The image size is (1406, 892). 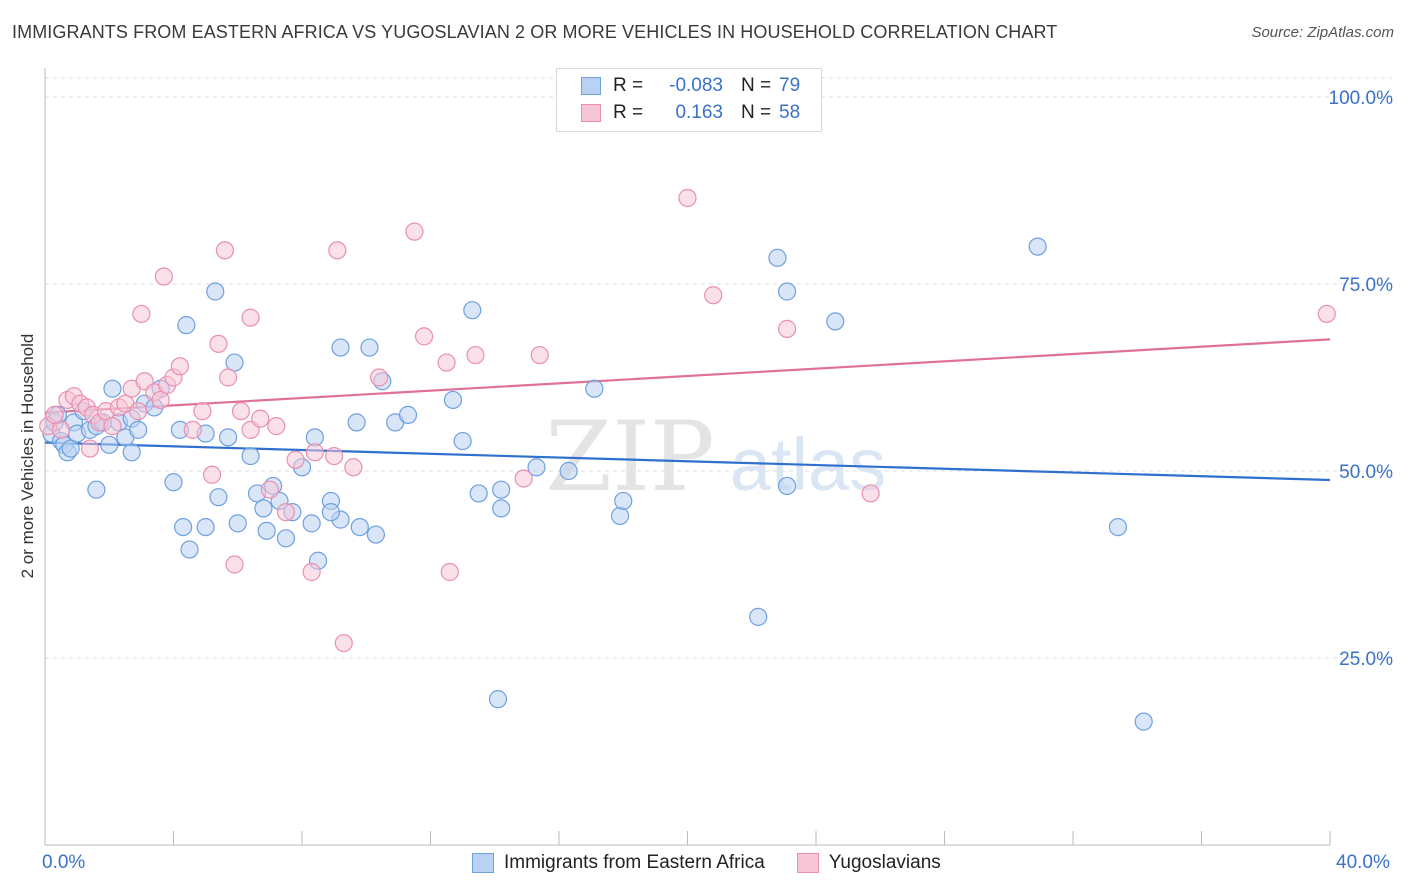 I want to click on legend-n-label: N =, so click(x=756, y=112).